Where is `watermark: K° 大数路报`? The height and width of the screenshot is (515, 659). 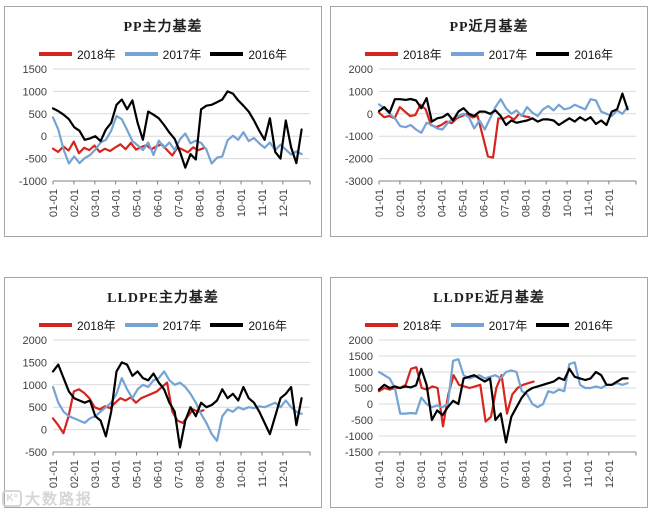 watermark: K° 大数路报 is located at coordinates (47, 498).